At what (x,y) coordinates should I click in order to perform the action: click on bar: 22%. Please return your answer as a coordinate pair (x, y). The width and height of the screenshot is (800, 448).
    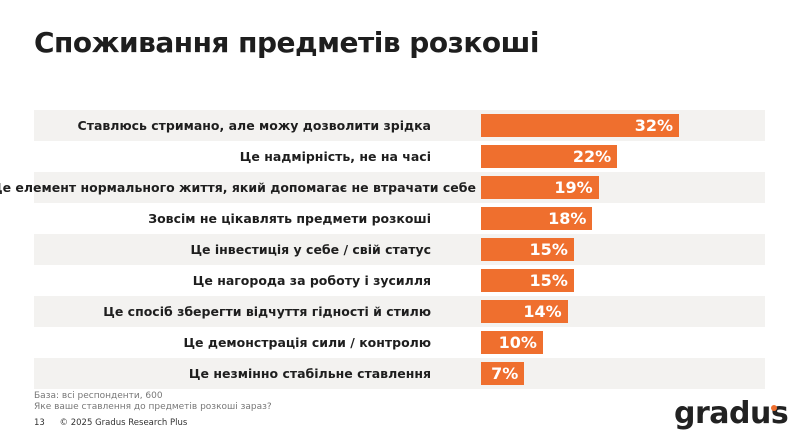
    Looking at the image, I should click on (549, 156).